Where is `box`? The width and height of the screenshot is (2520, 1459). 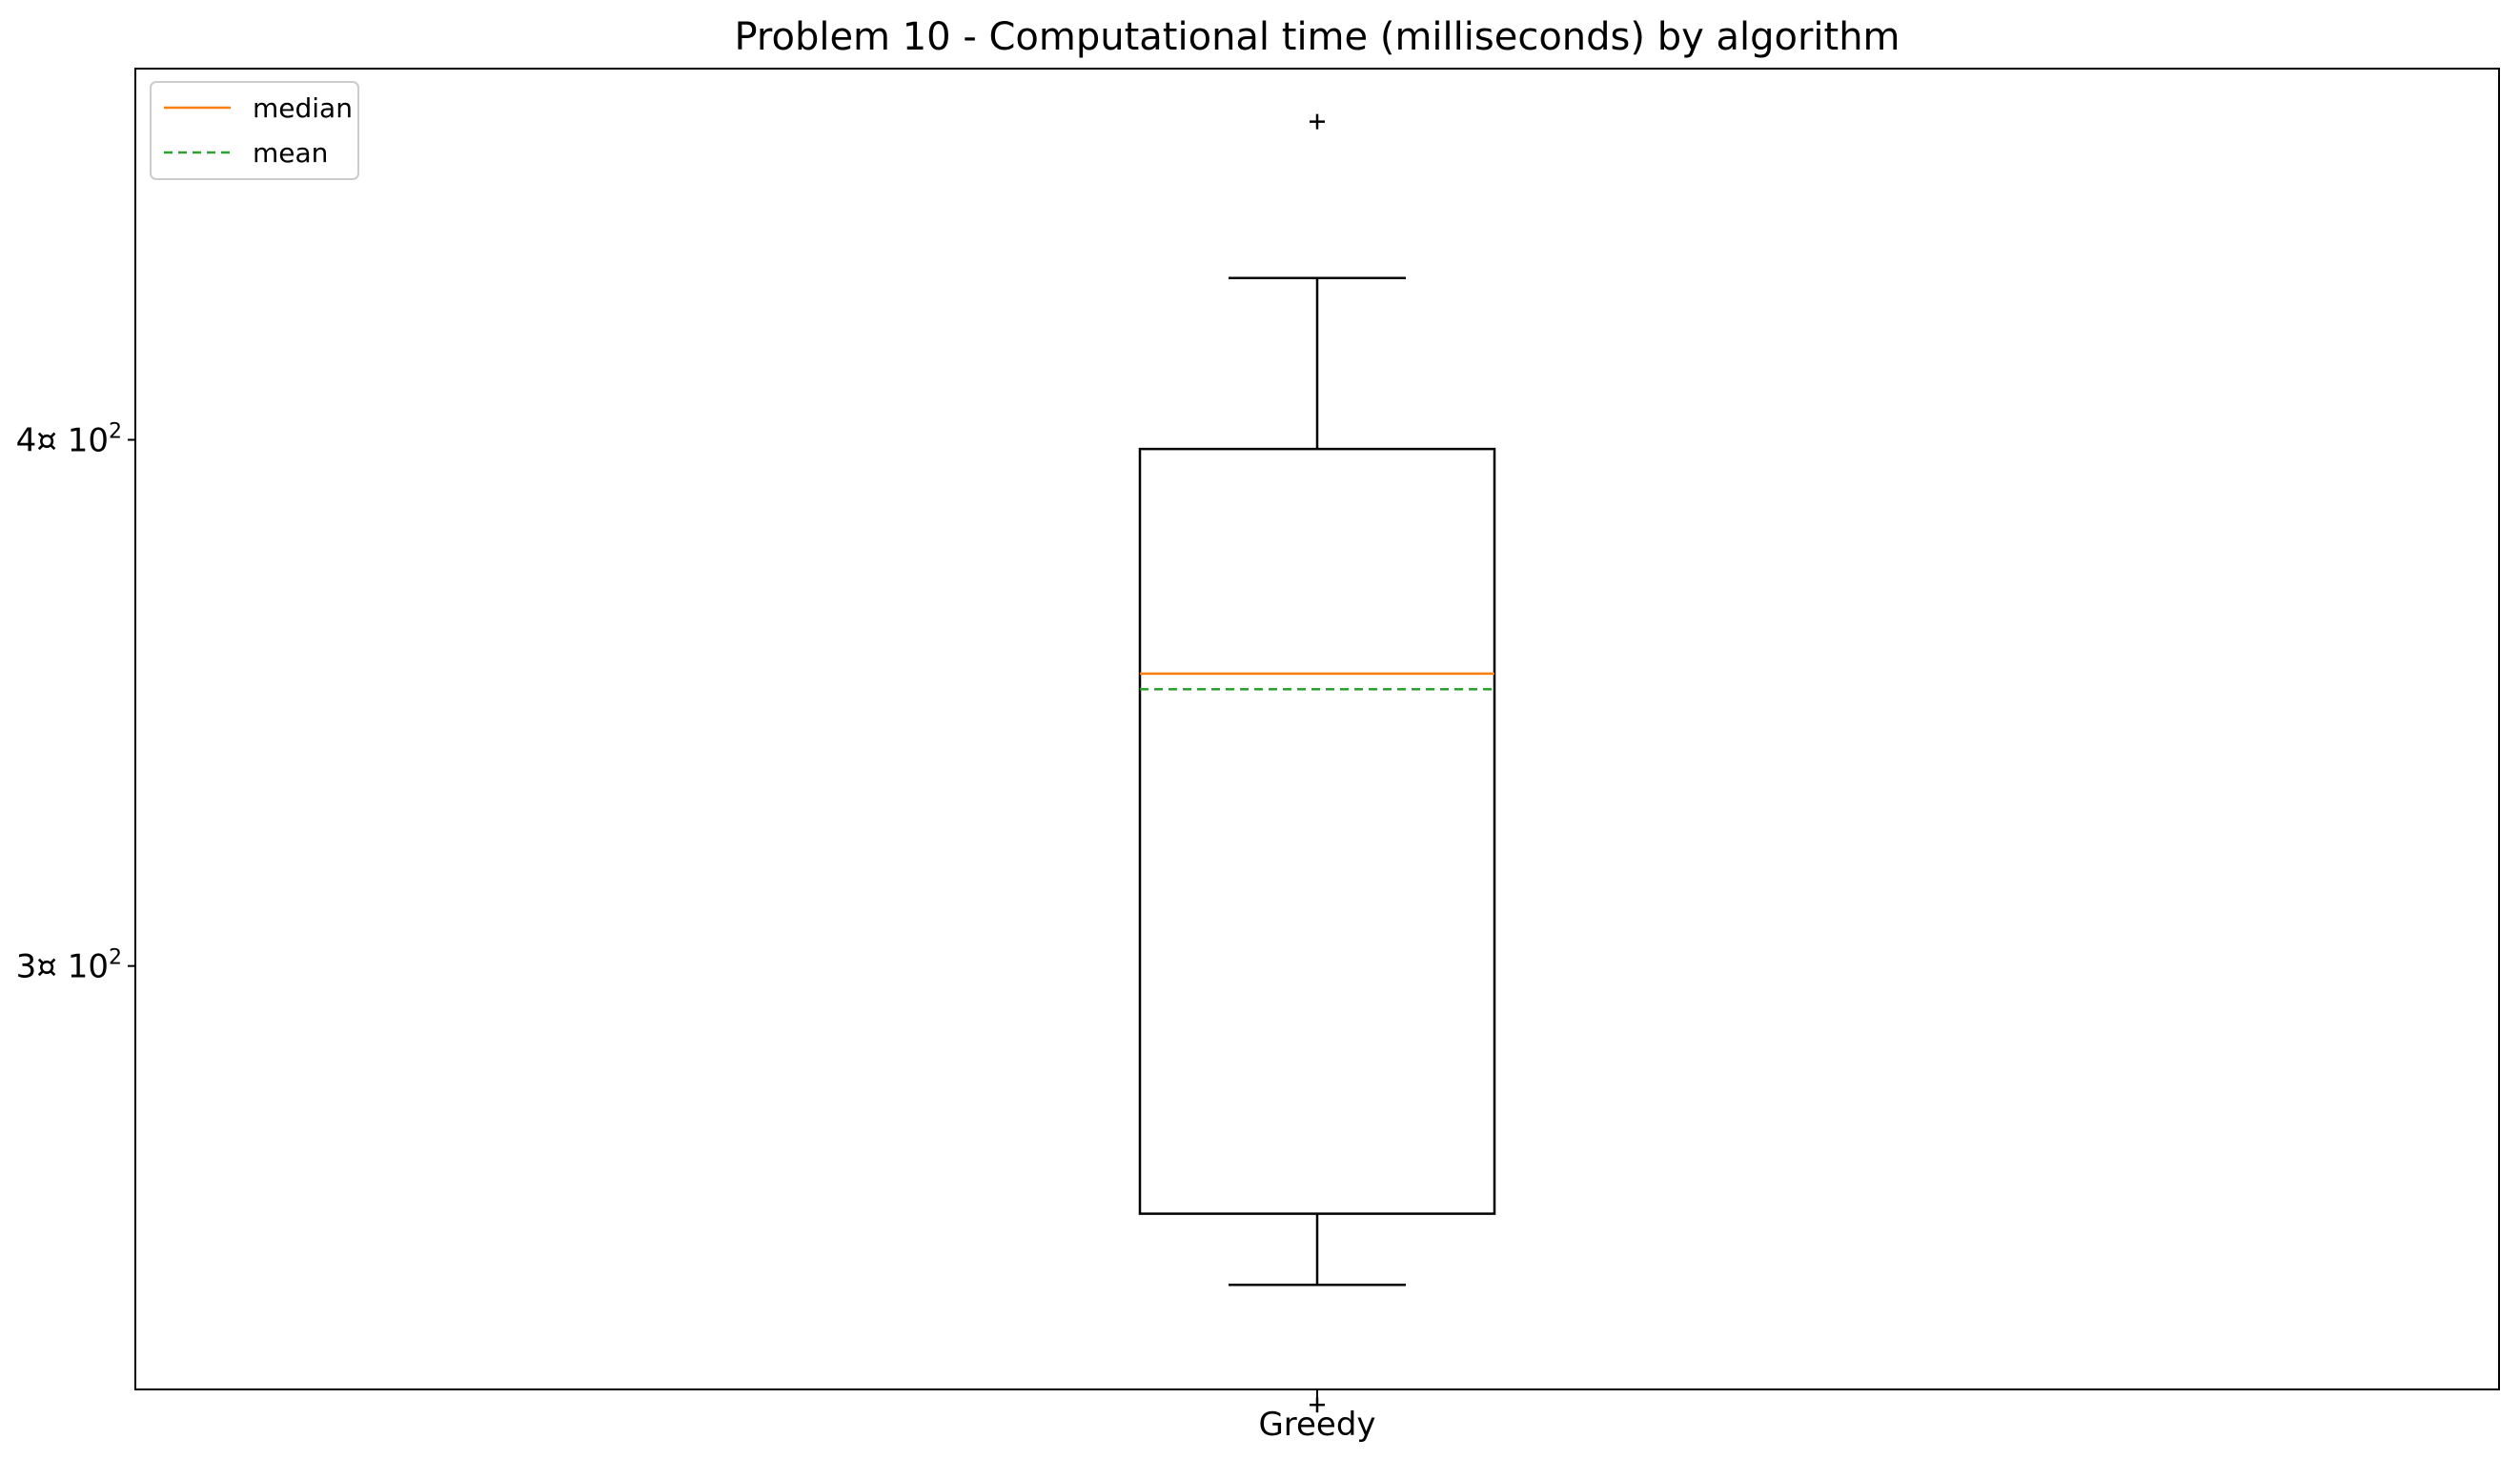 box is located at coordinates (1317, 831).